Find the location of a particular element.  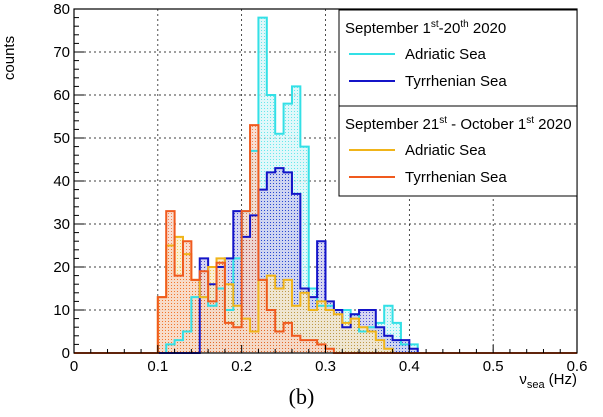

y-tick-label: 10 is located at coordinates (61, 310).